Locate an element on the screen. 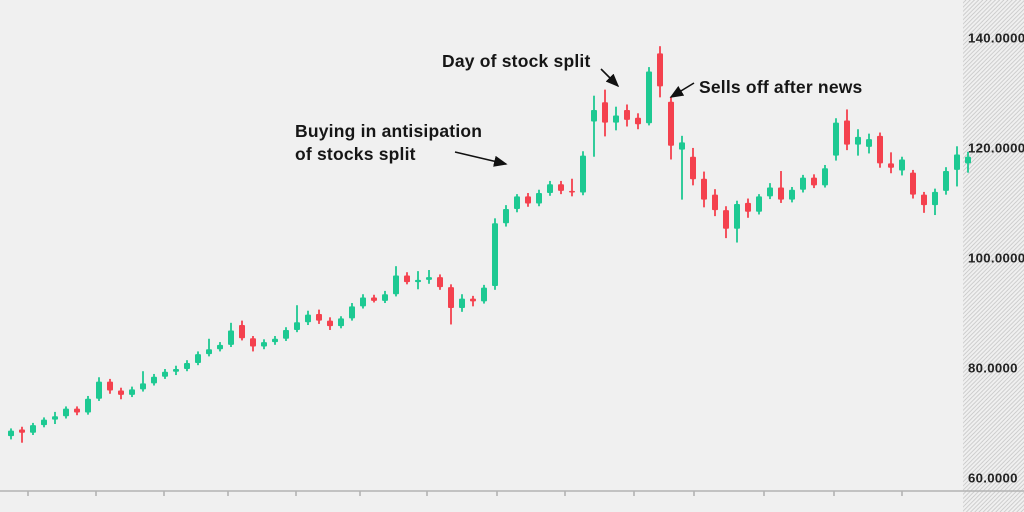 The height and width of the screenshot is (512, 1024). annotation-arrows is located at coordinates (574, 117).